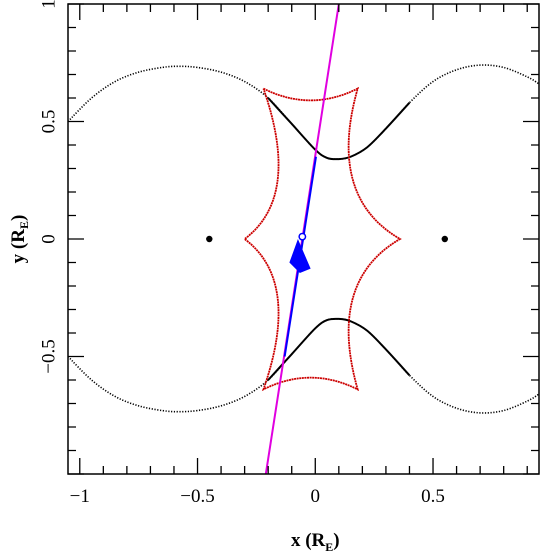 Image resolution: width=541 pixels, height=556 pixels. I want to click on source-position-marker, so click(302, 236).